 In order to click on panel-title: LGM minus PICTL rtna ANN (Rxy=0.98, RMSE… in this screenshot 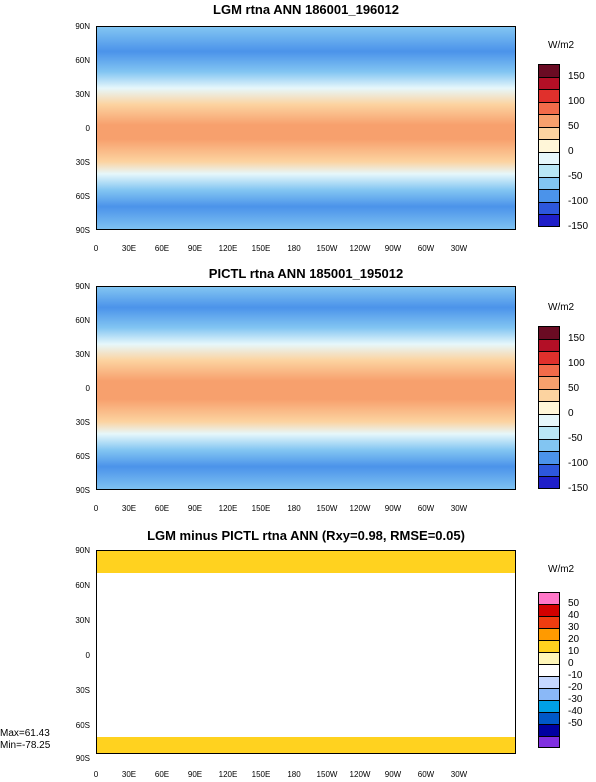, I will do `click(306, 535)`.